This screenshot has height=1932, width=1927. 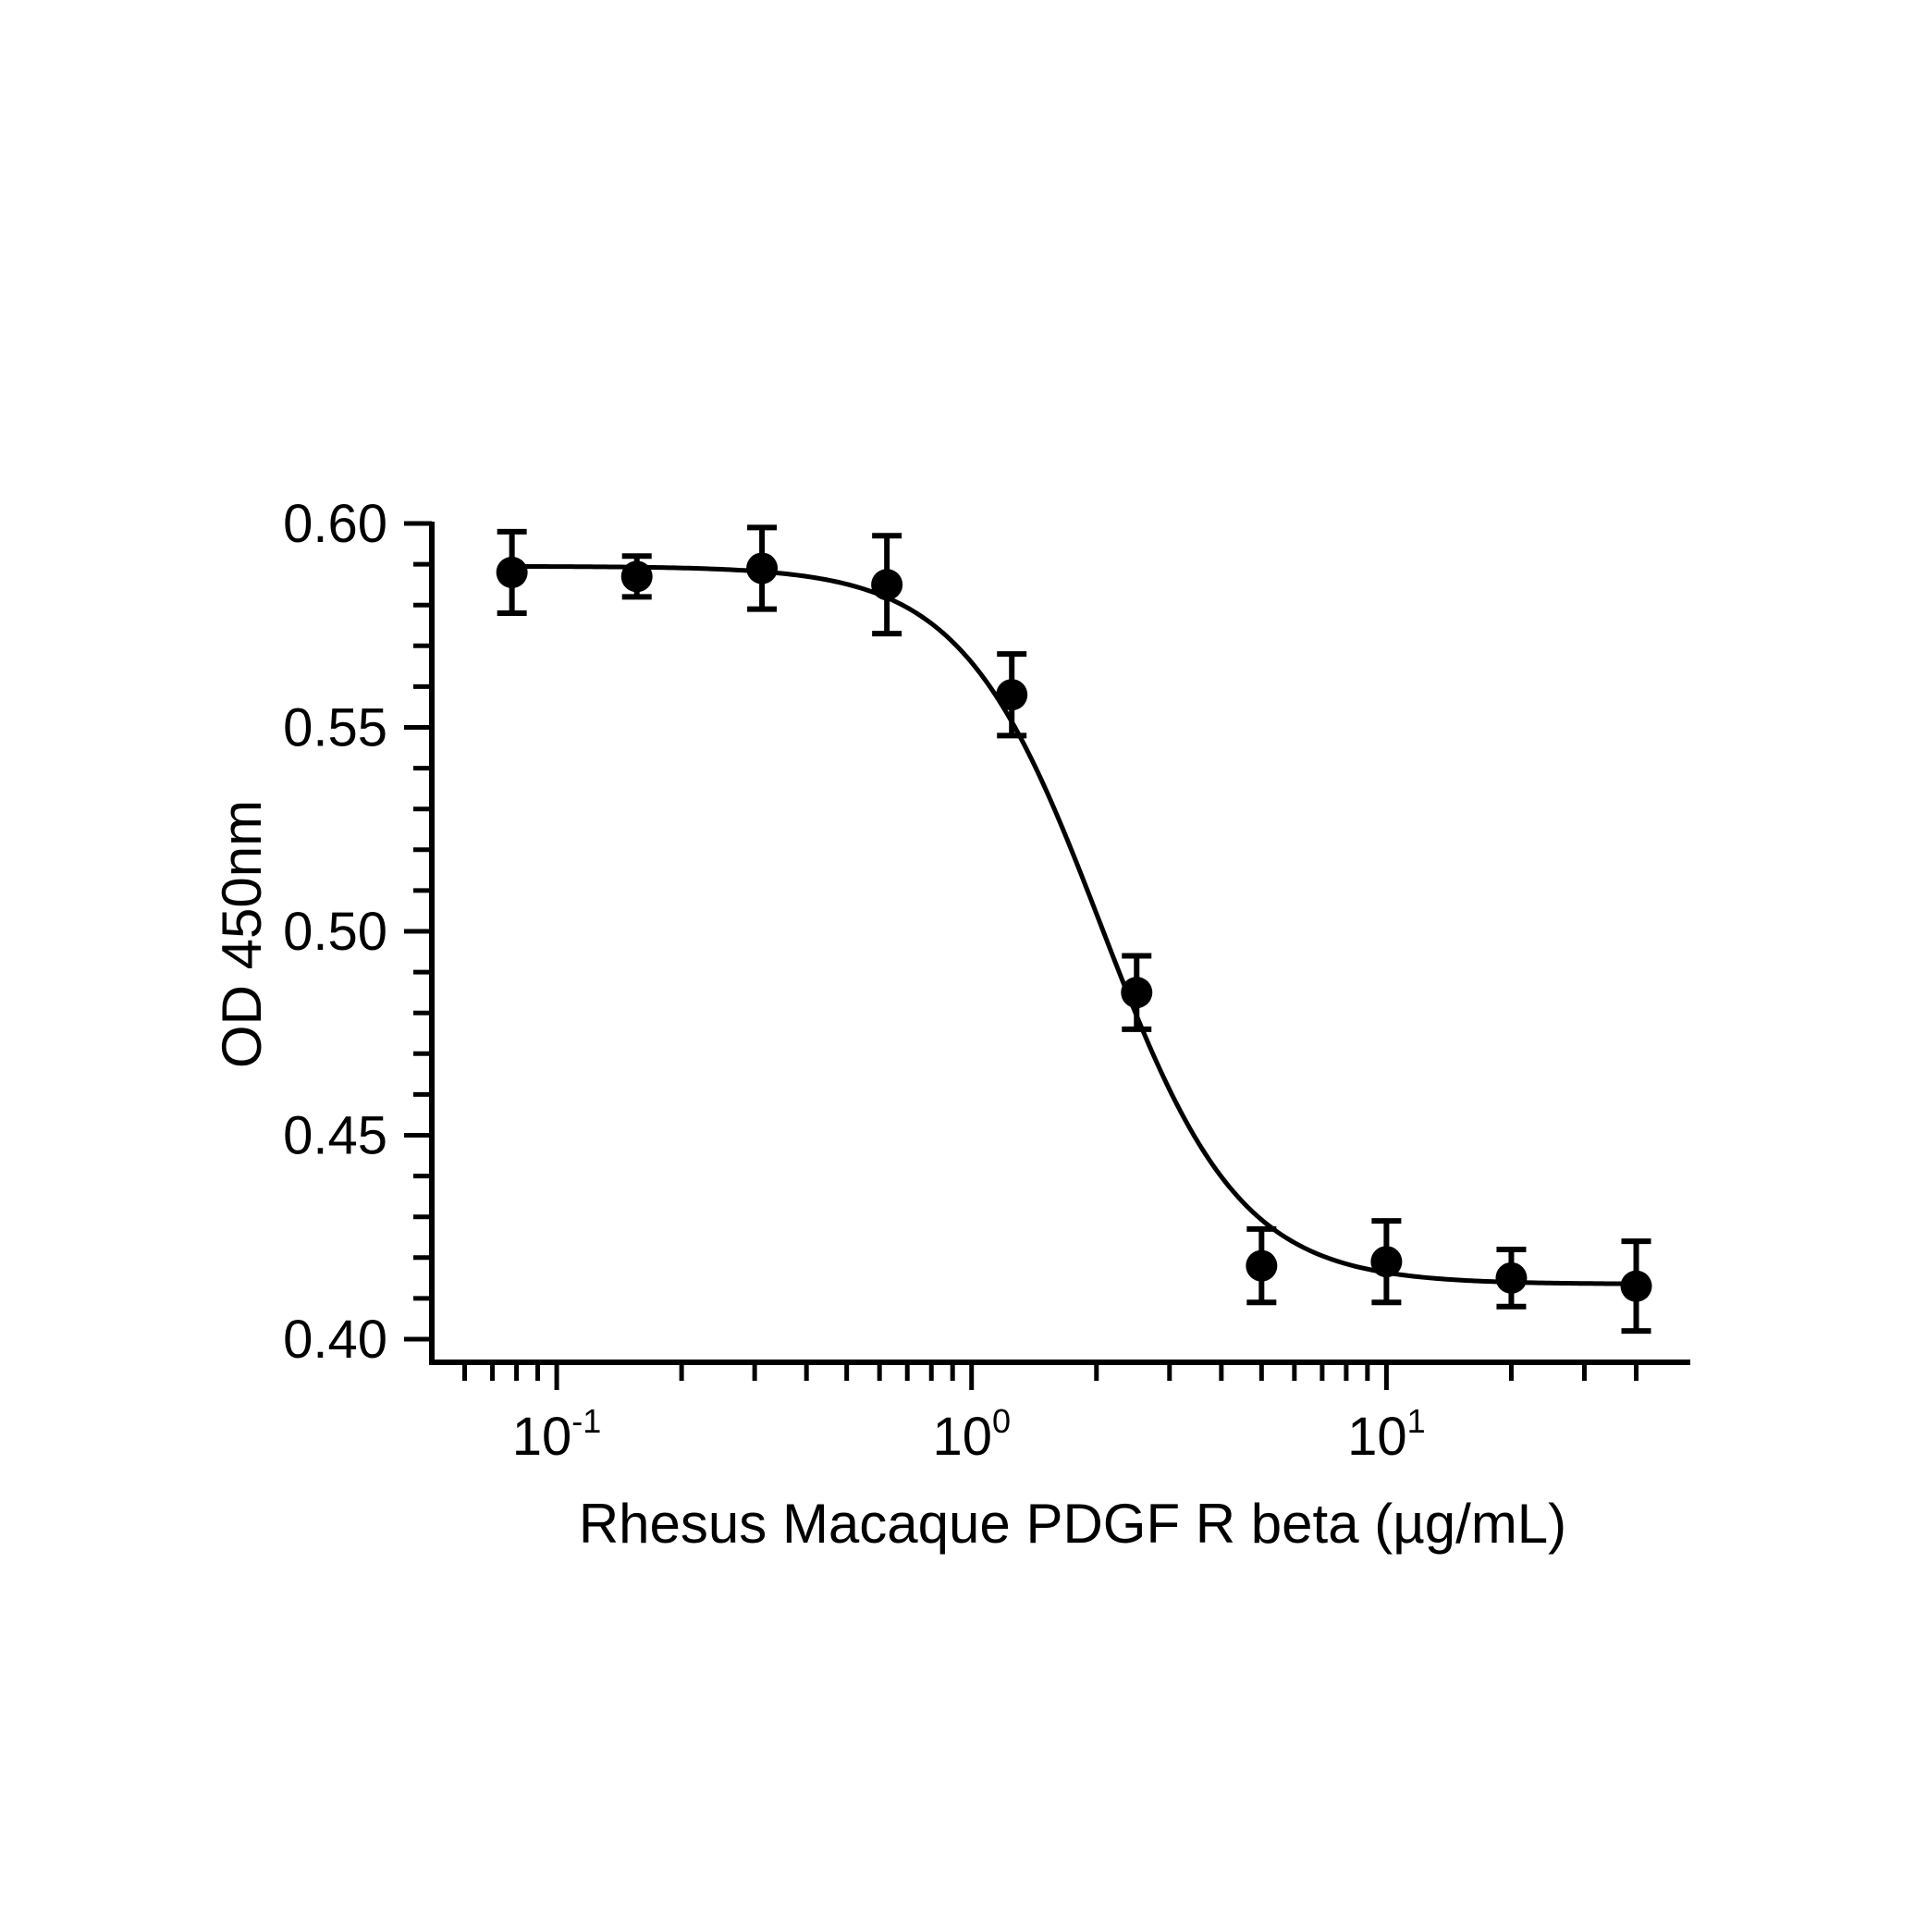 I want to click on x-tick-label: 10⁻¹, so click(x=557, y=1435).